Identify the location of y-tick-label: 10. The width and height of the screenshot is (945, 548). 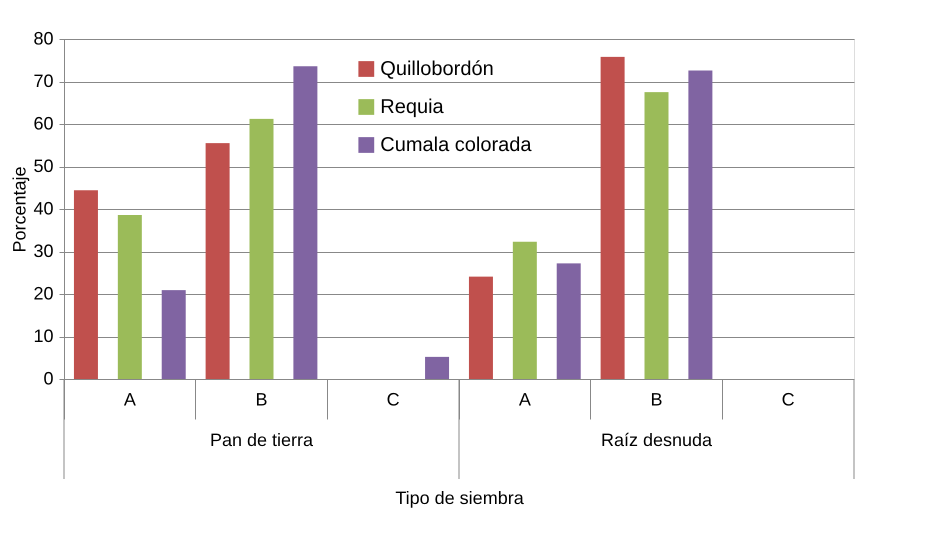
(43, 336).